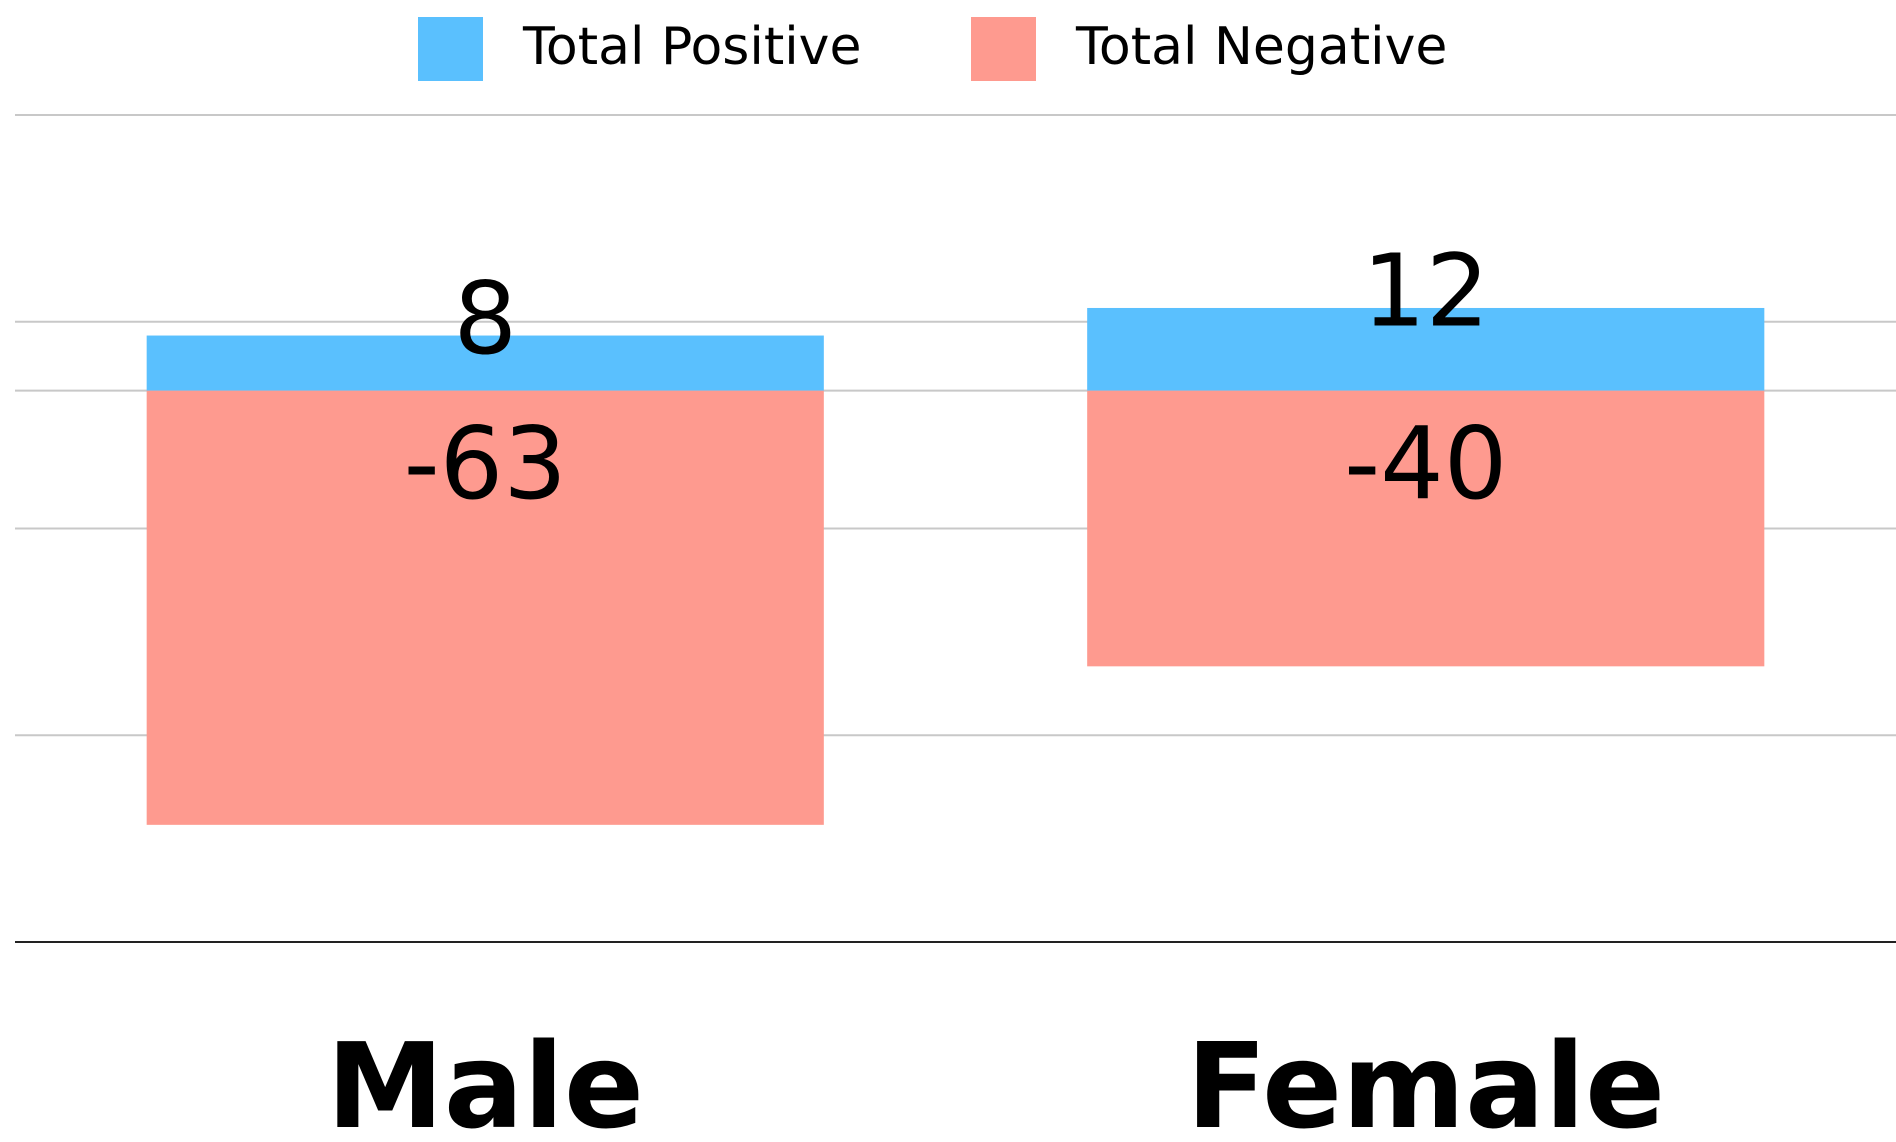 The height and width of the screenshot is (1142, 1896). What do you see at coordinates (1425, 463) in the screenshot?
I see `value-label: -40` at bounding box center [1425, 463].